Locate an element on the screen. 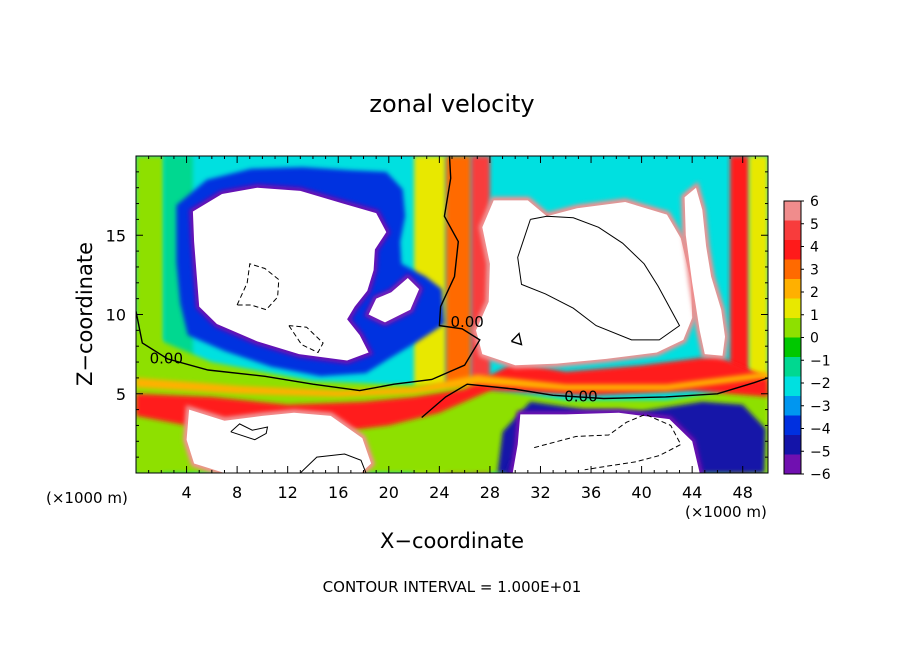 The width and height of the screenshot is (904, 654). y-tick-label: 5 is located at coordinates (121, 394).